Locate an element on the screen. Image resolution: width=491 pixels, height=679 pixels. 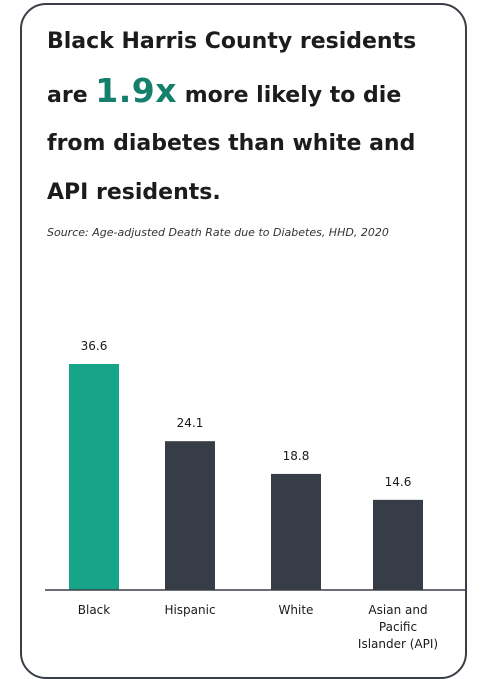
x-tick-label-asian-2: Pacific is located at coordinates (398, 627).